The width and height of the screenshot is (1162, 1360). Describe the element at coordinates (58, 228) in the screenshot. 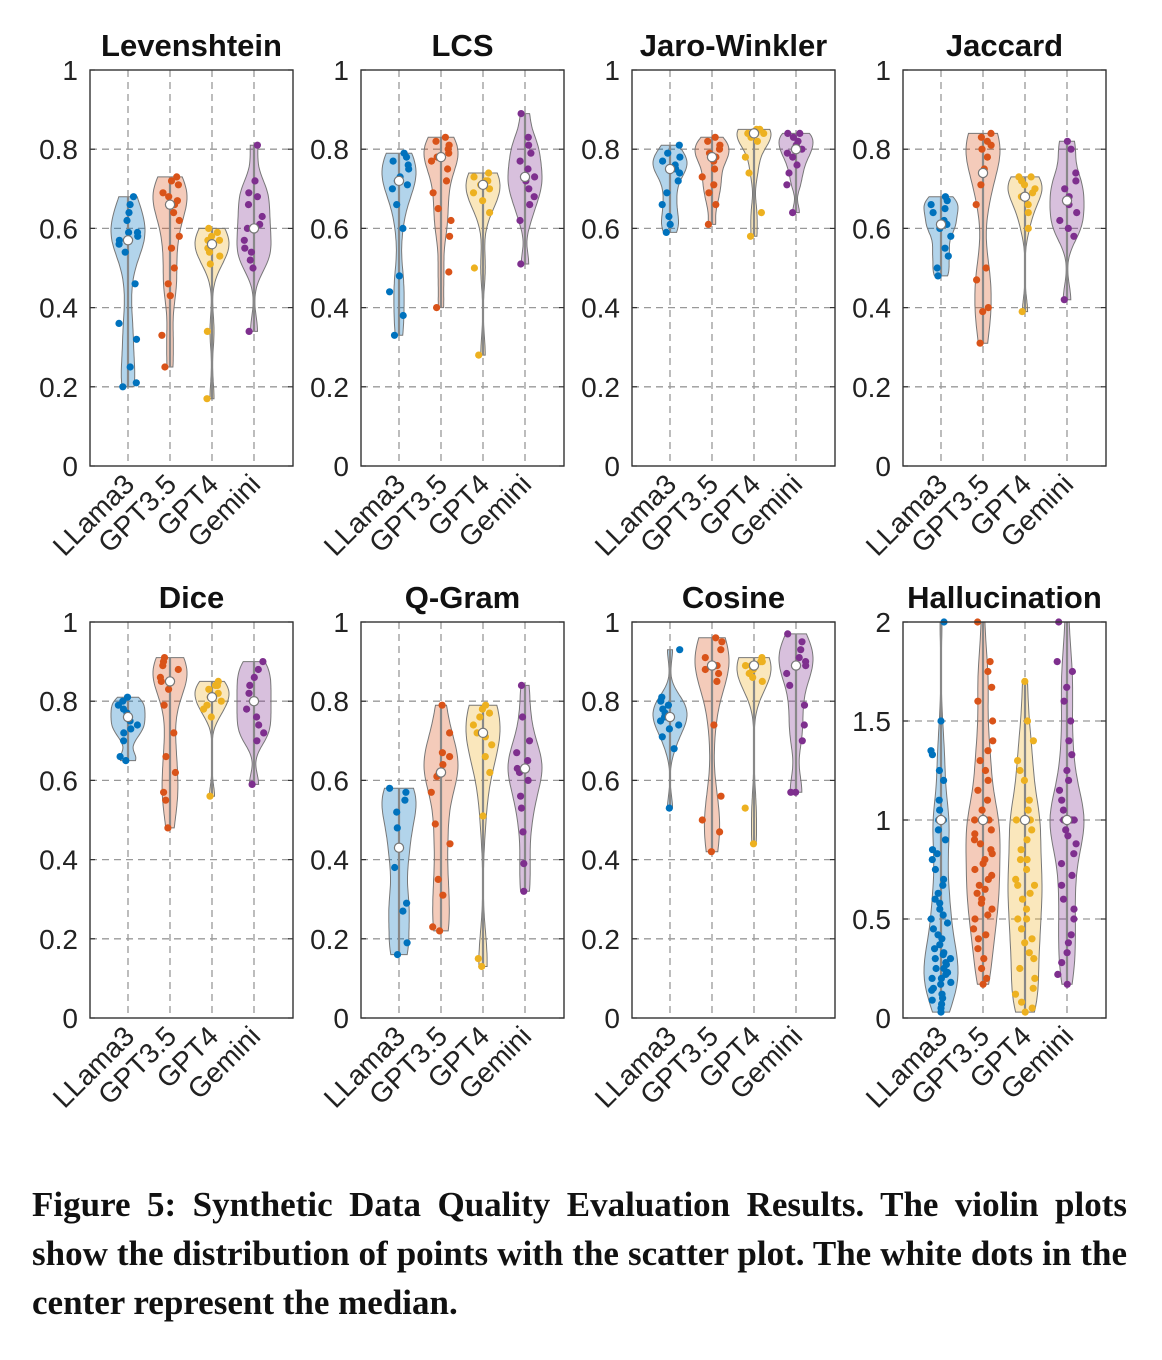

I see `y-tick-label: 0.6` at that location.